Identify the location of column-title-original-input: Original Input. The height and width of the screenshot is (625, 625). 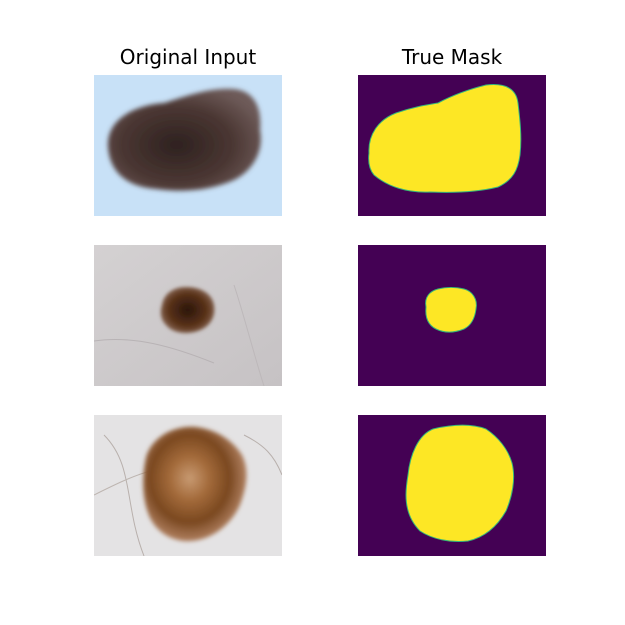
(188, 57).